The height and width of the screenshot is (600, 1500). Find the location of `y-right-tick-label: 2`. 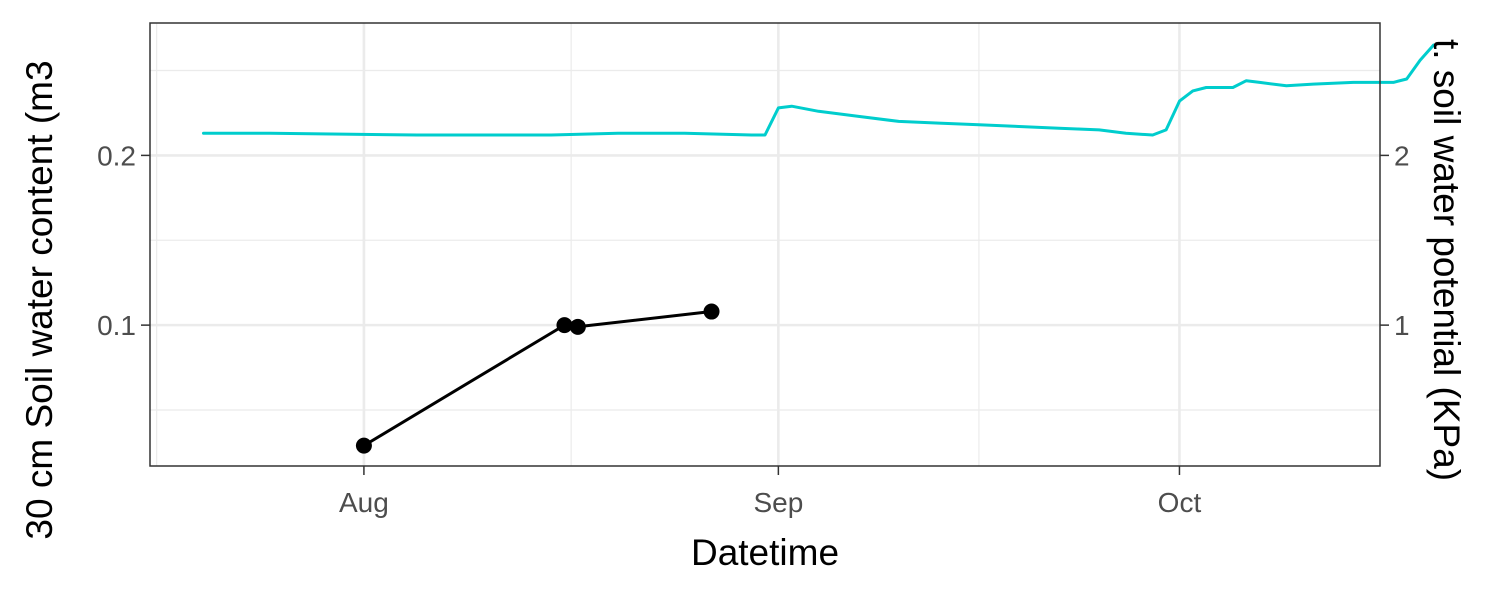

y-right-tick-label: 2 is located at coordinates (1402, 155).